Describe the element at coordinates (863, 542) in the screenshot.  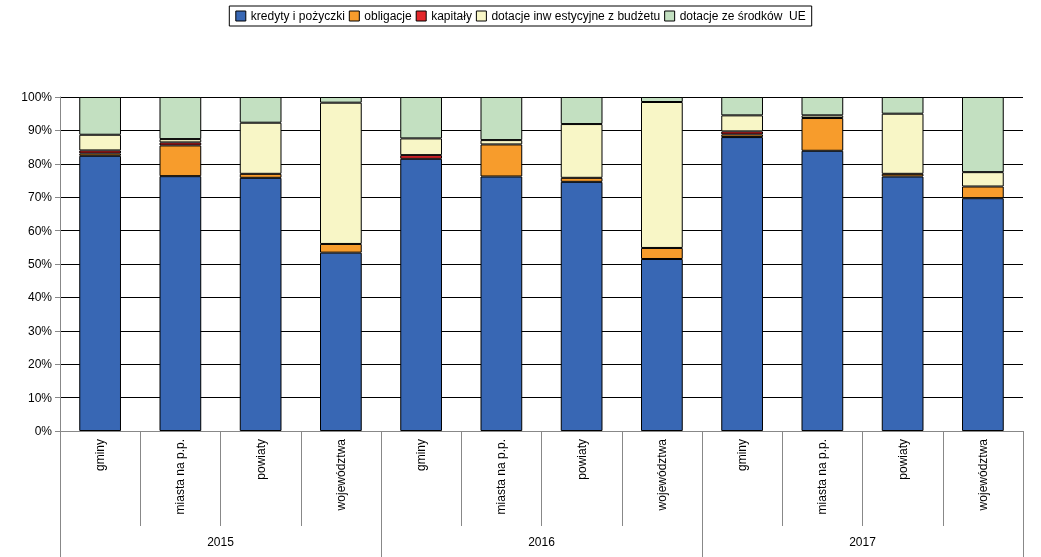
I see `text: 2017` at that location.